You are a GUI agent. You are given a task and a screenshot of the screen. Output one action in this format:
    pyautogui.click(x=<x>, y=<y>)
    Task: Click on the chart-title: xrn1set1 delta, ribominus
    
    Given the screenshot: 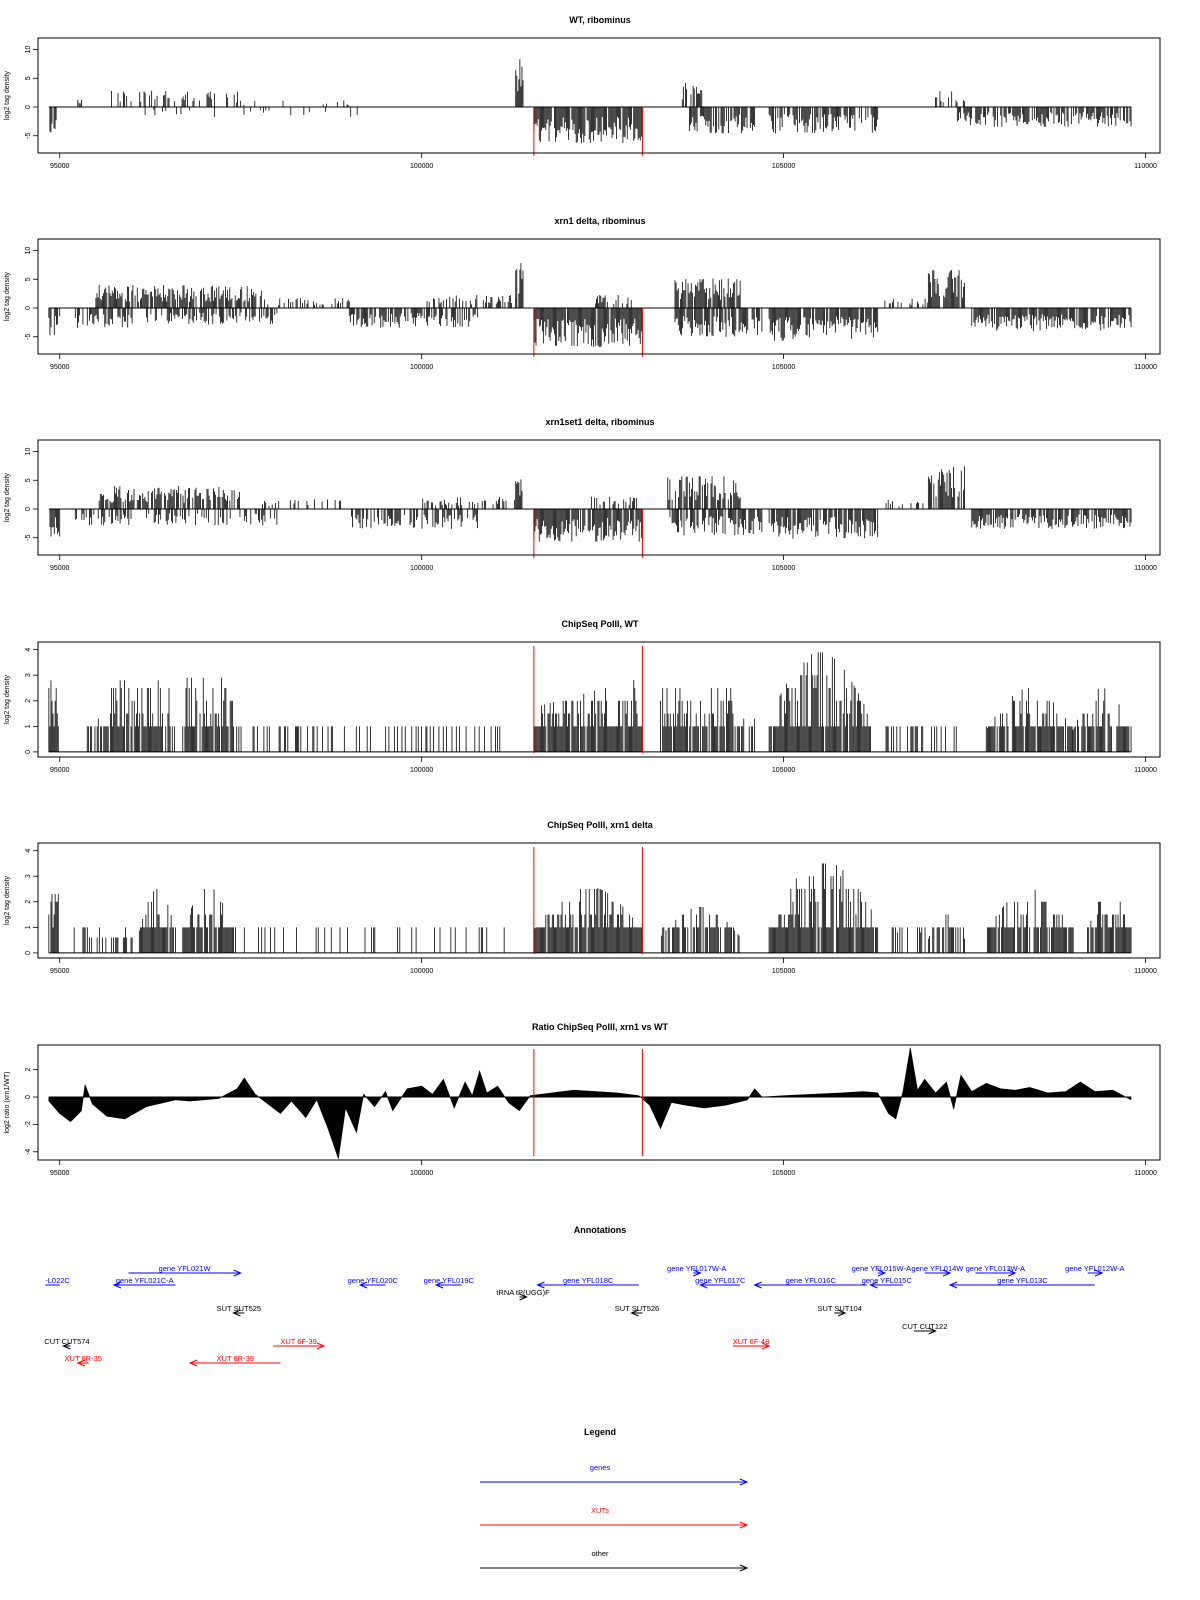 What is the action you would take?
    pyautogui.click(x=599, y=422)
    